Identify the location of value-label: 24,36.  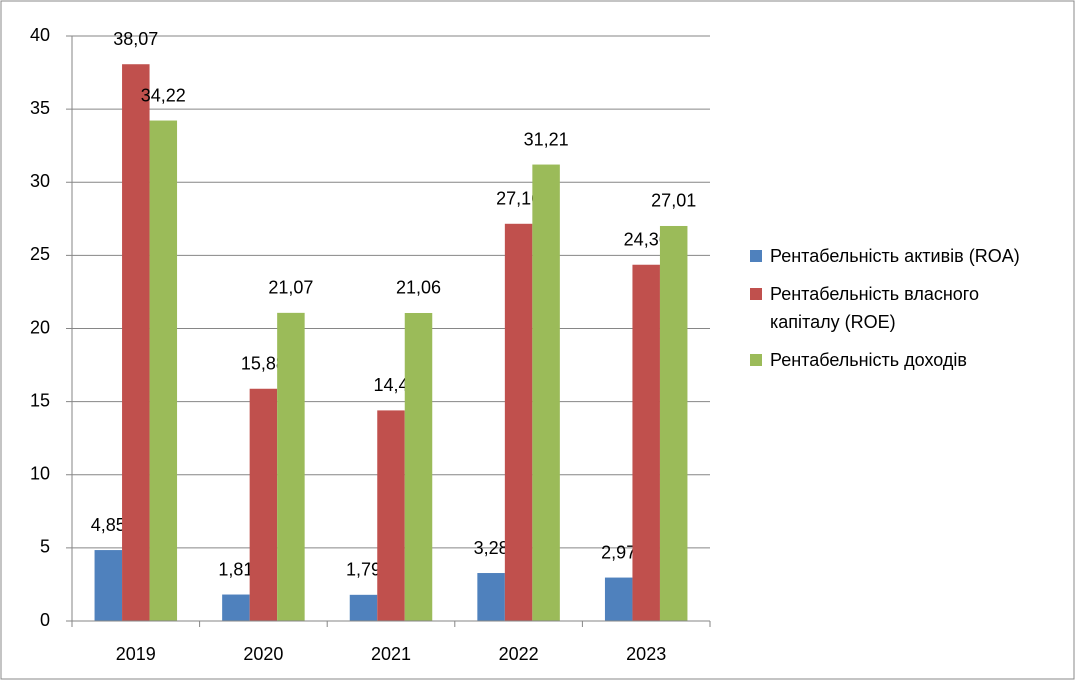
(646, 239).